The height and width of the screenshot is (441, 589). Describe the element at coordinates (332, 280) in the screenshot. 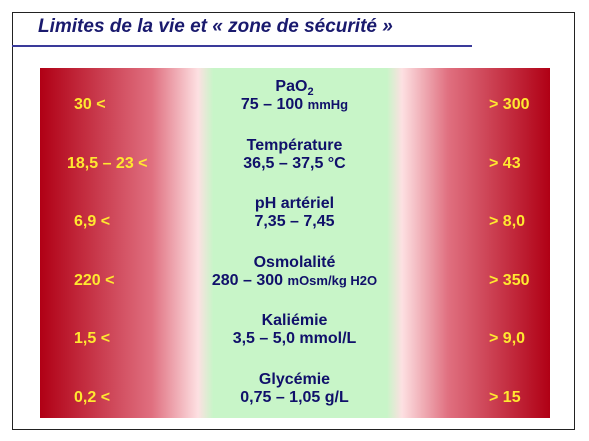

I see `range-unit: mOsm/kg H2O` at that location.